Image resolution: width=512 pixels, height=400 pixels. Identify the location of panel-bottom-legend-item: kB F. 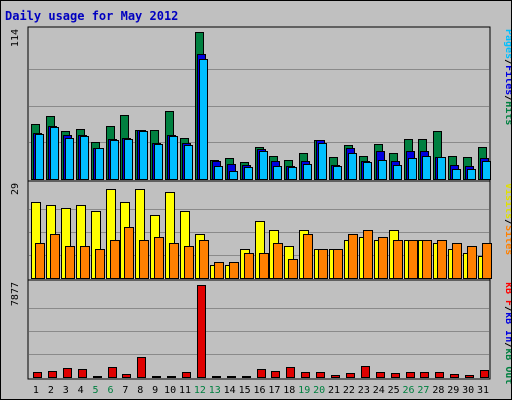
(507, 294).